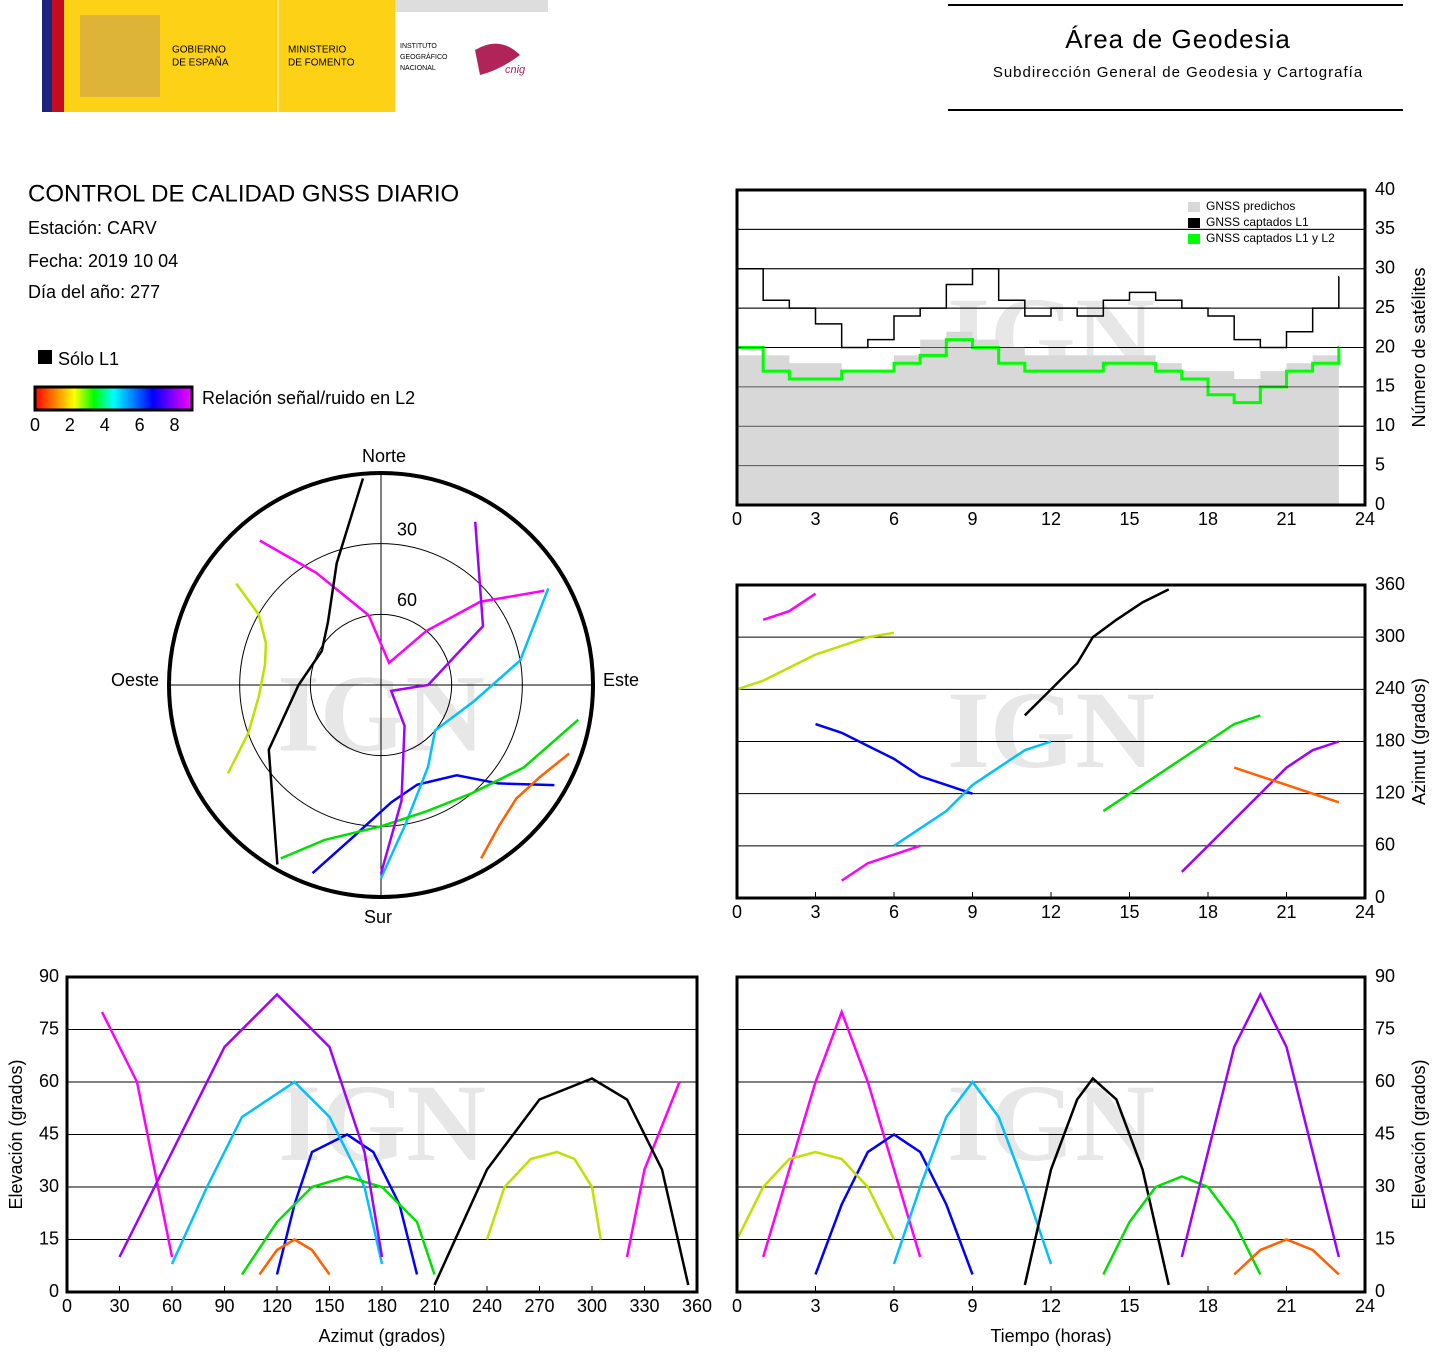  What do you see at coordinates (200, 62) in the screenshot?
I see `gov-text: DE ESPAÑA` at bounding box center [200, 62].